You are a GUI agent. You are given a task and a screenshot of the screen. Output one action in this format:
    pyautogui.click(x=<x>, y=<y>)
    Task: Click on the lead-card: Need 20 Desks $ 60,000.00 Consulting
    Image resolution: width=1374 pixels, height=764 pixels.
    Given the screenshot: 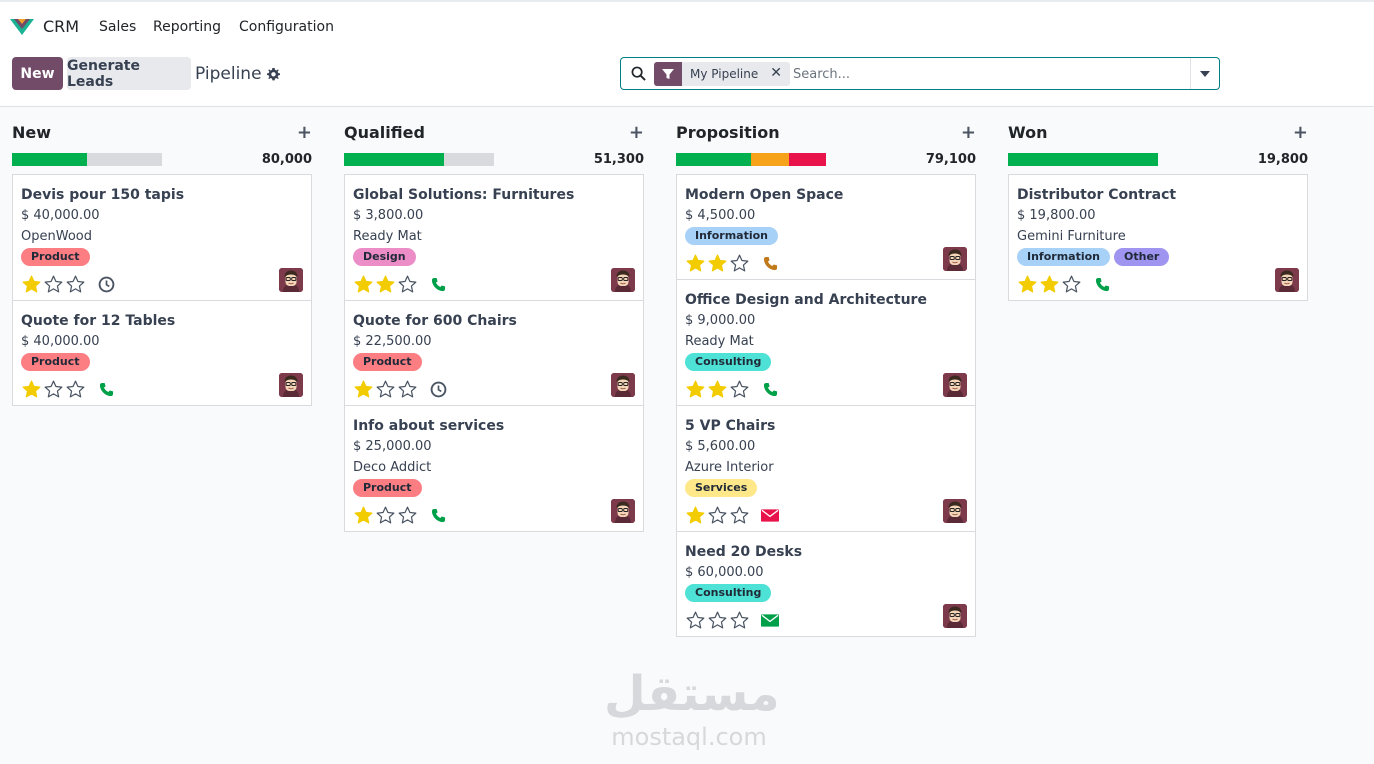 What is the action you would take?
    pyautogui.click(x=826, y=584)
    